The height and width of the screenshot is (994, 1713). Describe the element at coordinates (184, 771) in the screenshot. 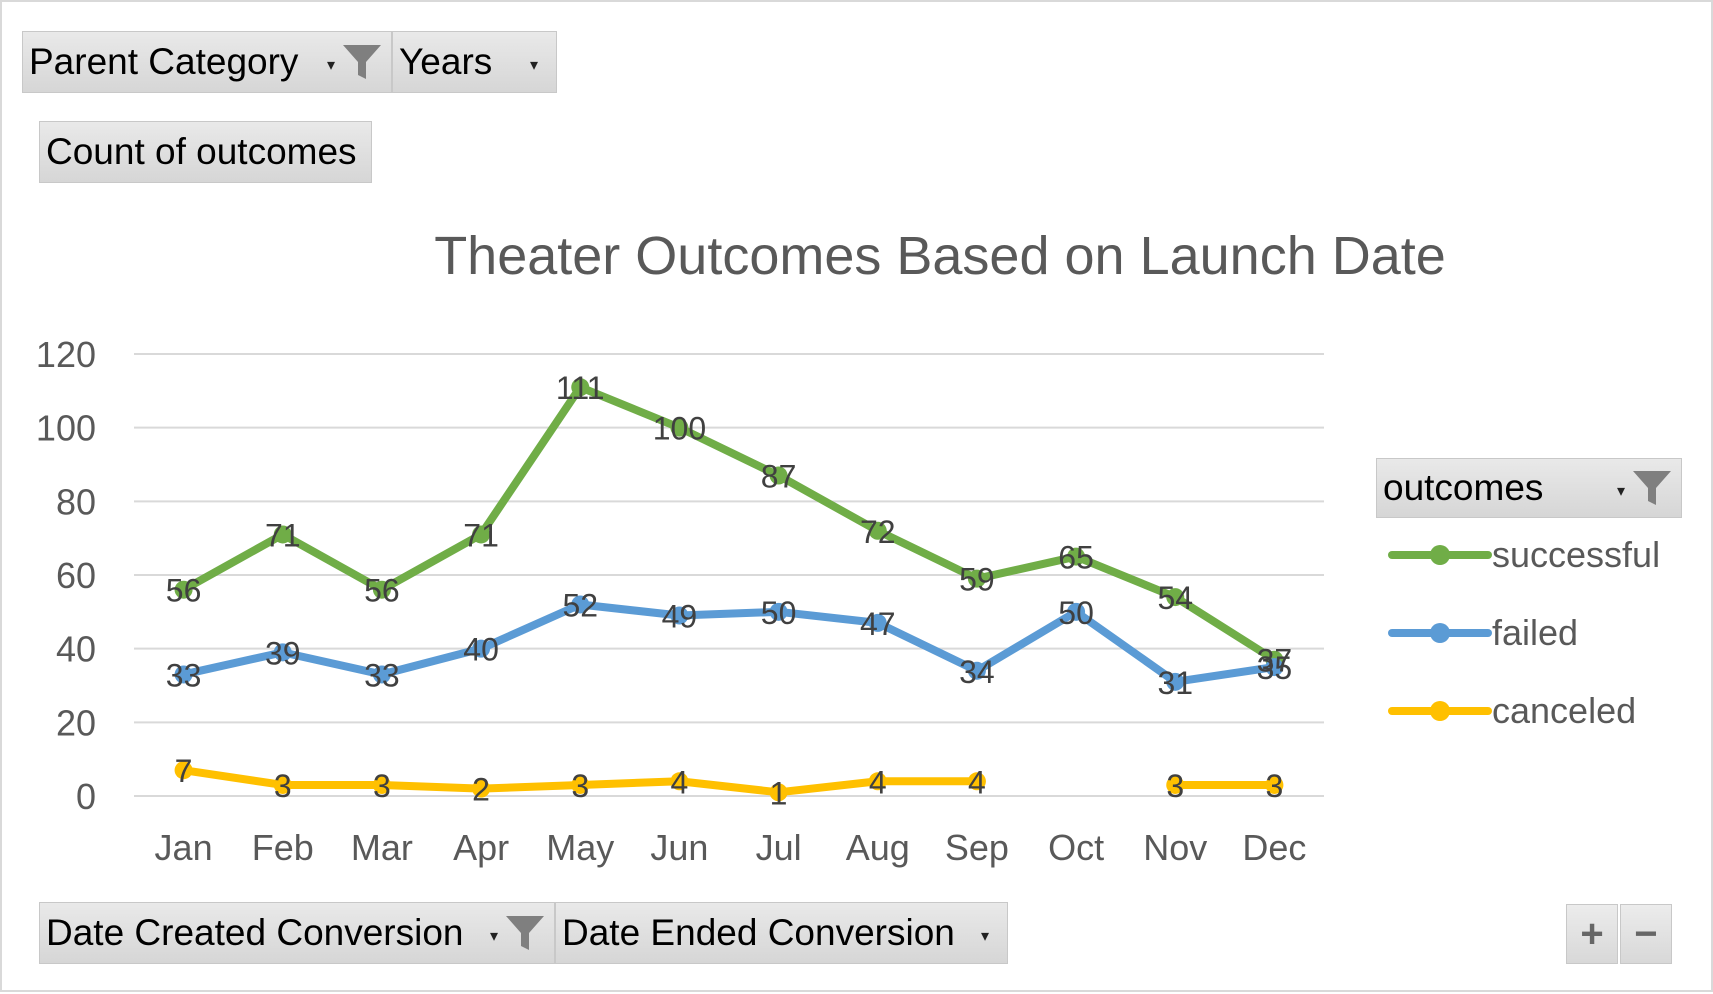

I see `data-label-canceled: 7` at that location.